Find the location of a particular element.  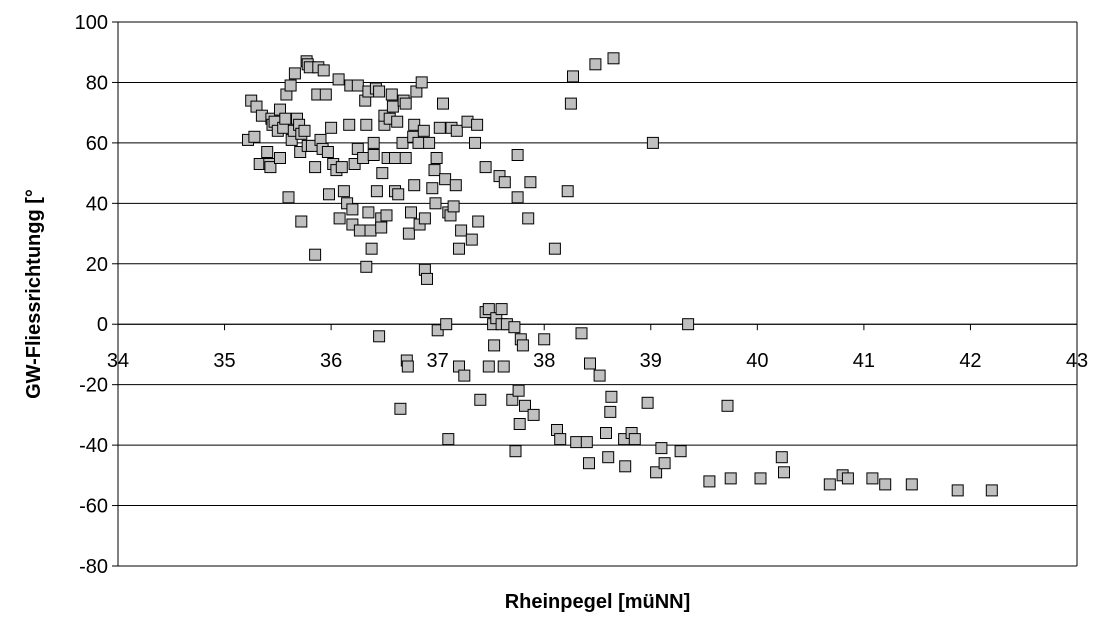

x-tick-label: 34 is located at coordinates (118, 361).